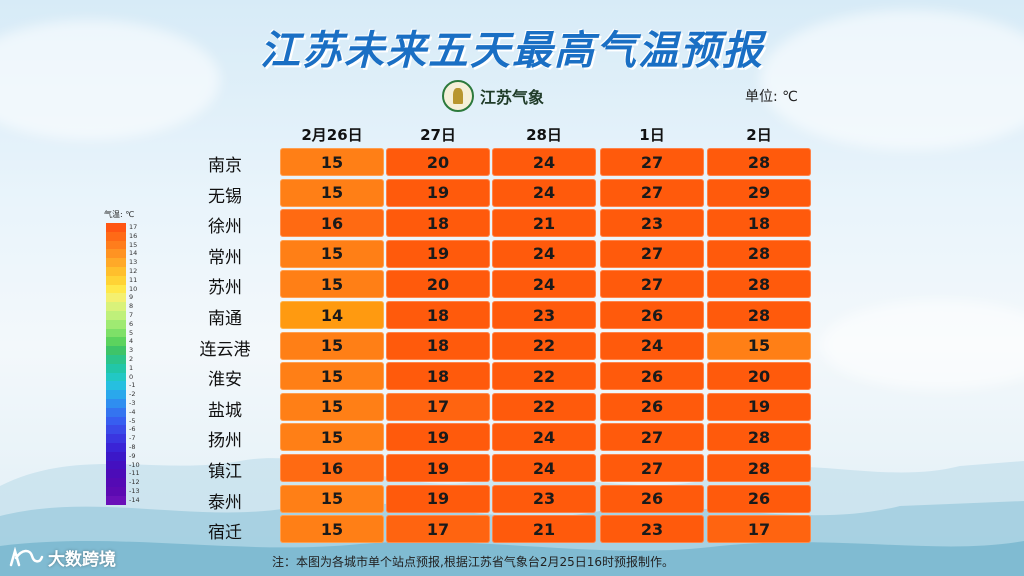 This screenshot has height=576, width=1024. Describe the element at coordinates (131, 315) in the screenshot. I see `legend-label: 7` at that location.